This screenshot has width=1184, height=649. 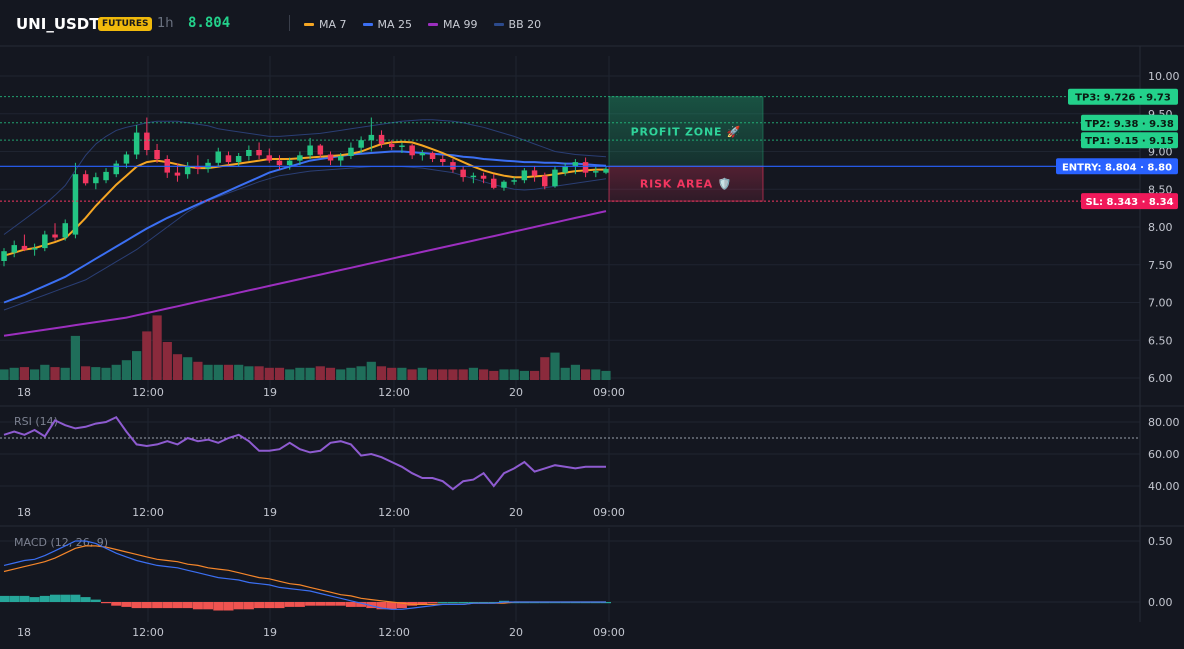 What do you see at coordinates (305, 177) in the screenshot?
I see `bb-upper-line` at bounding box center [305, 177].